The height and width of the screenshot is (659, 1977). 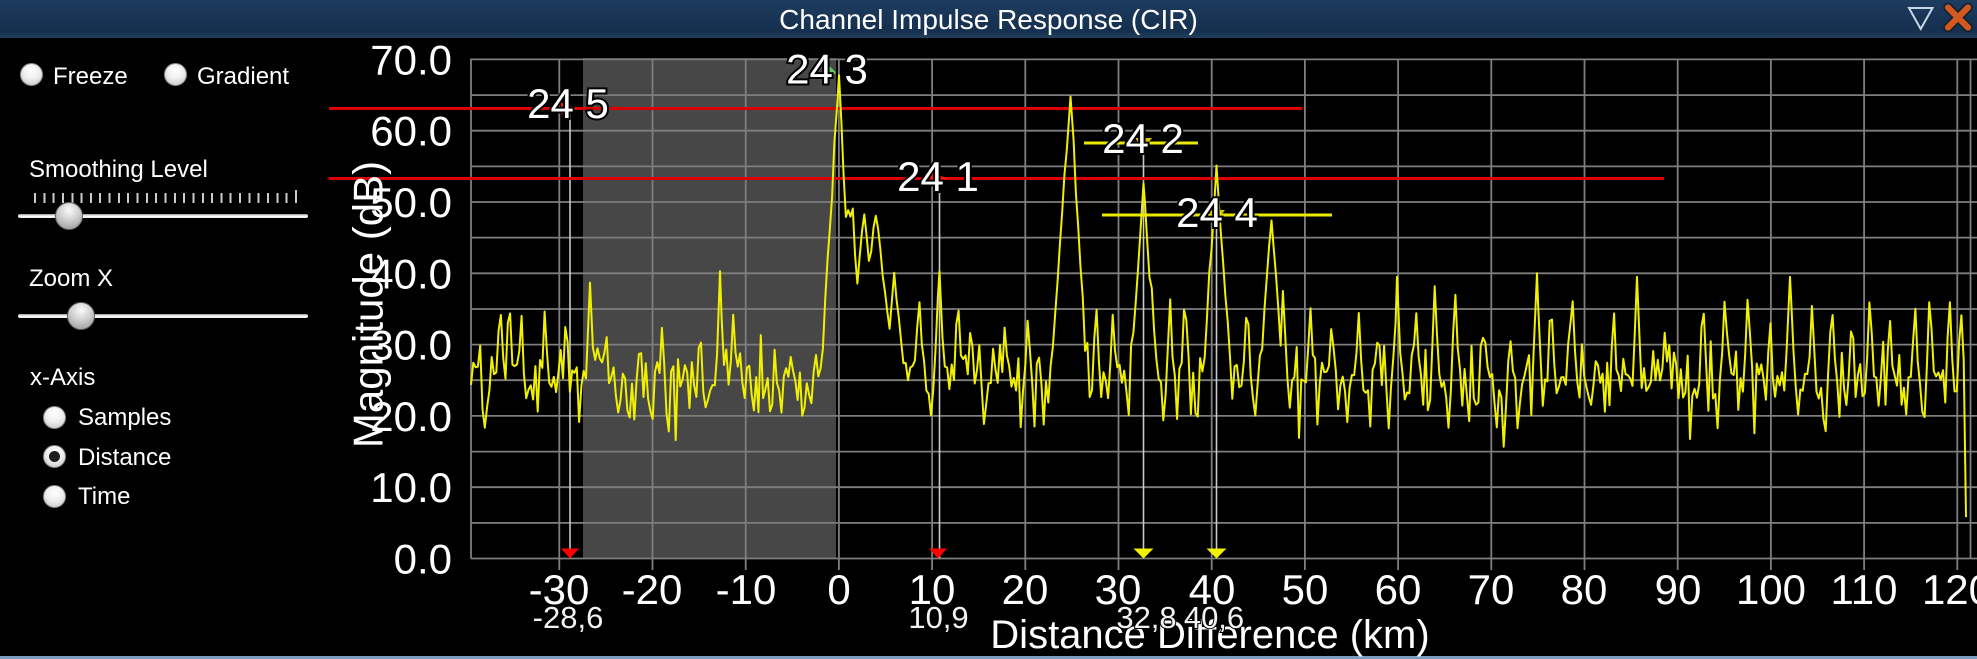 I want to click on svg-text: 24 4, so click(x=1217, y=212).